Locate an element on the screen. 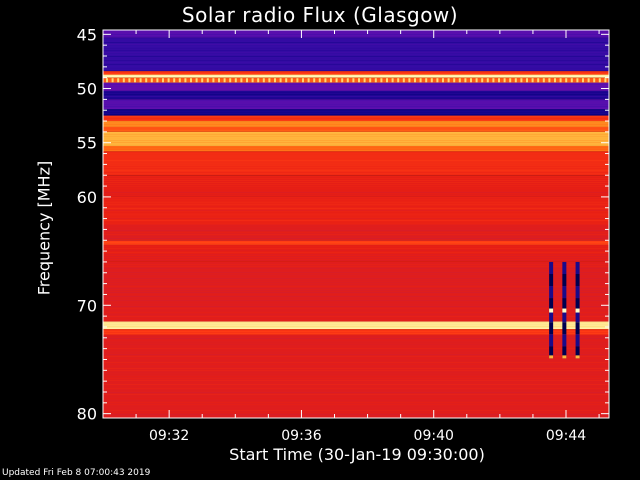  x-tick-label: 09:32 is located at coordinates (169, 436).